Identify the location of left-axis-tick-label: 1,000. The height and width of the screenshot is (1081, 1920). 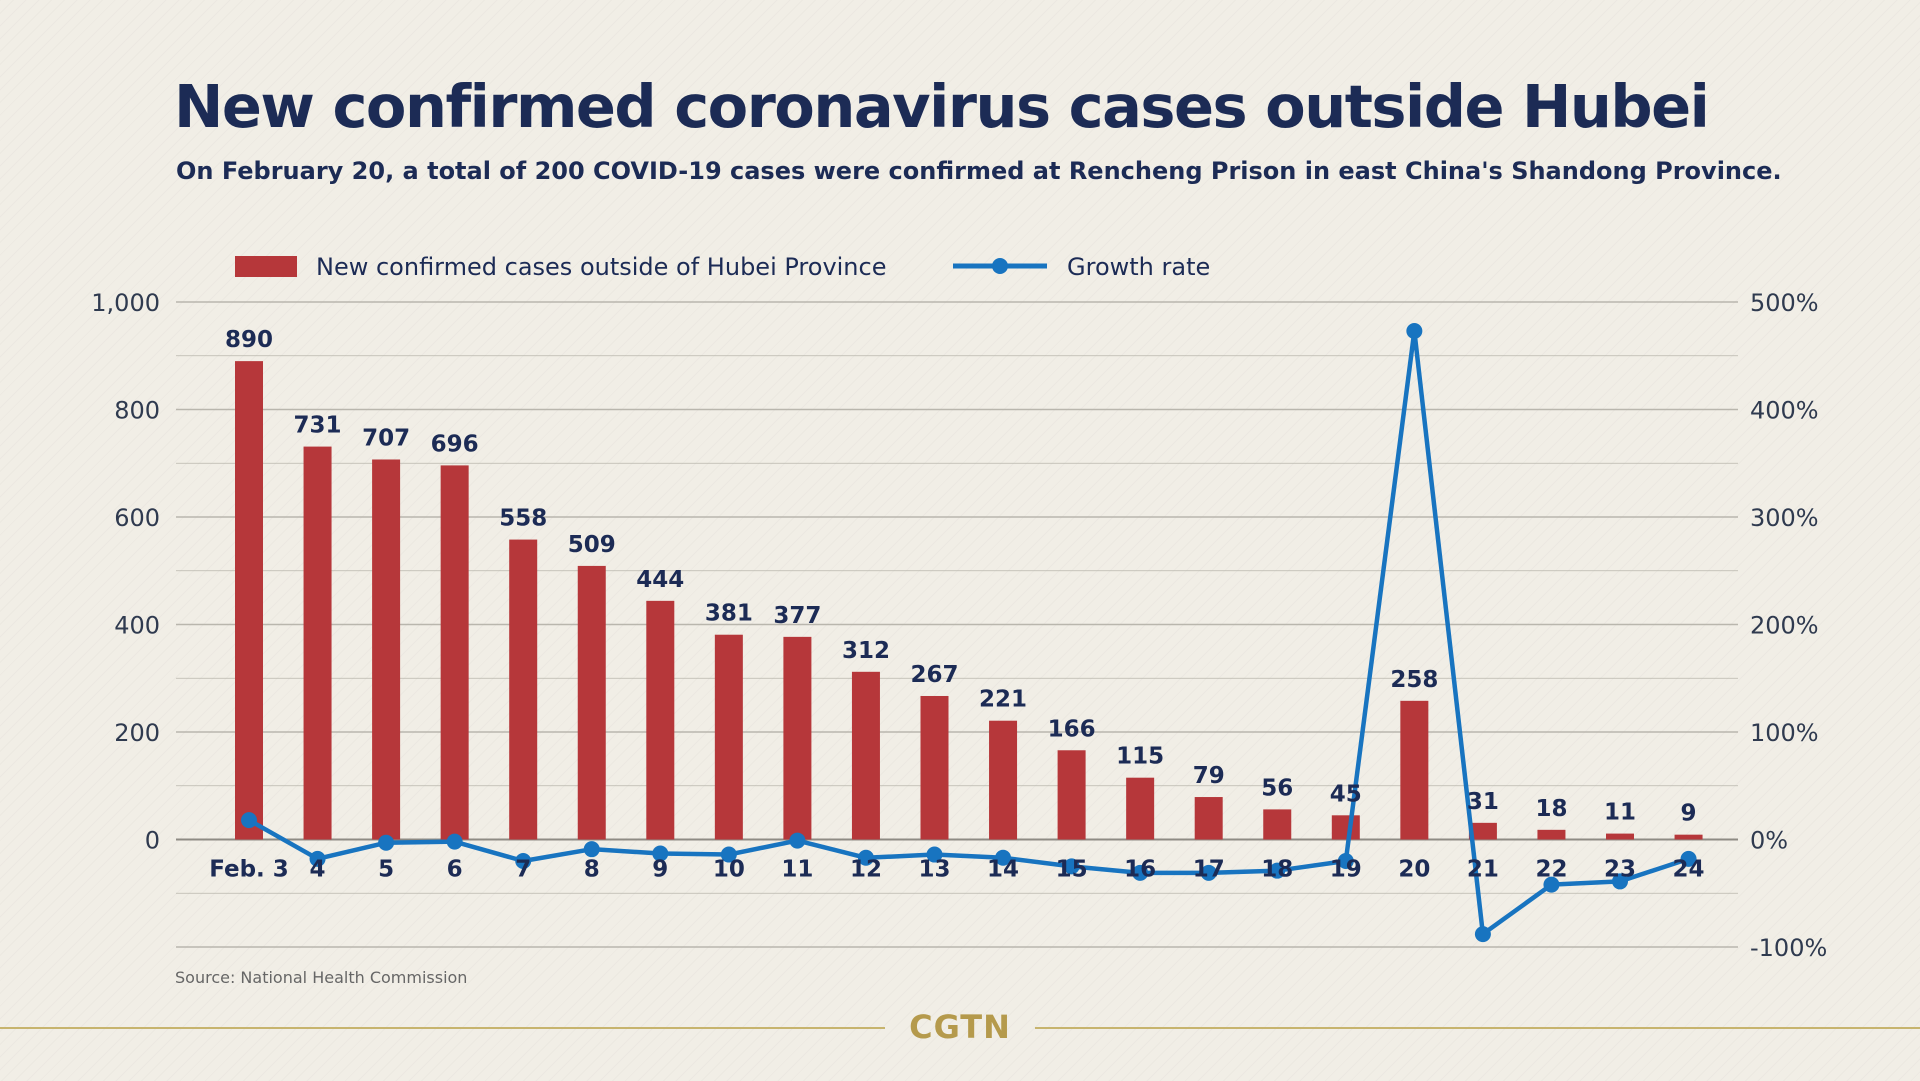
(125, 303).